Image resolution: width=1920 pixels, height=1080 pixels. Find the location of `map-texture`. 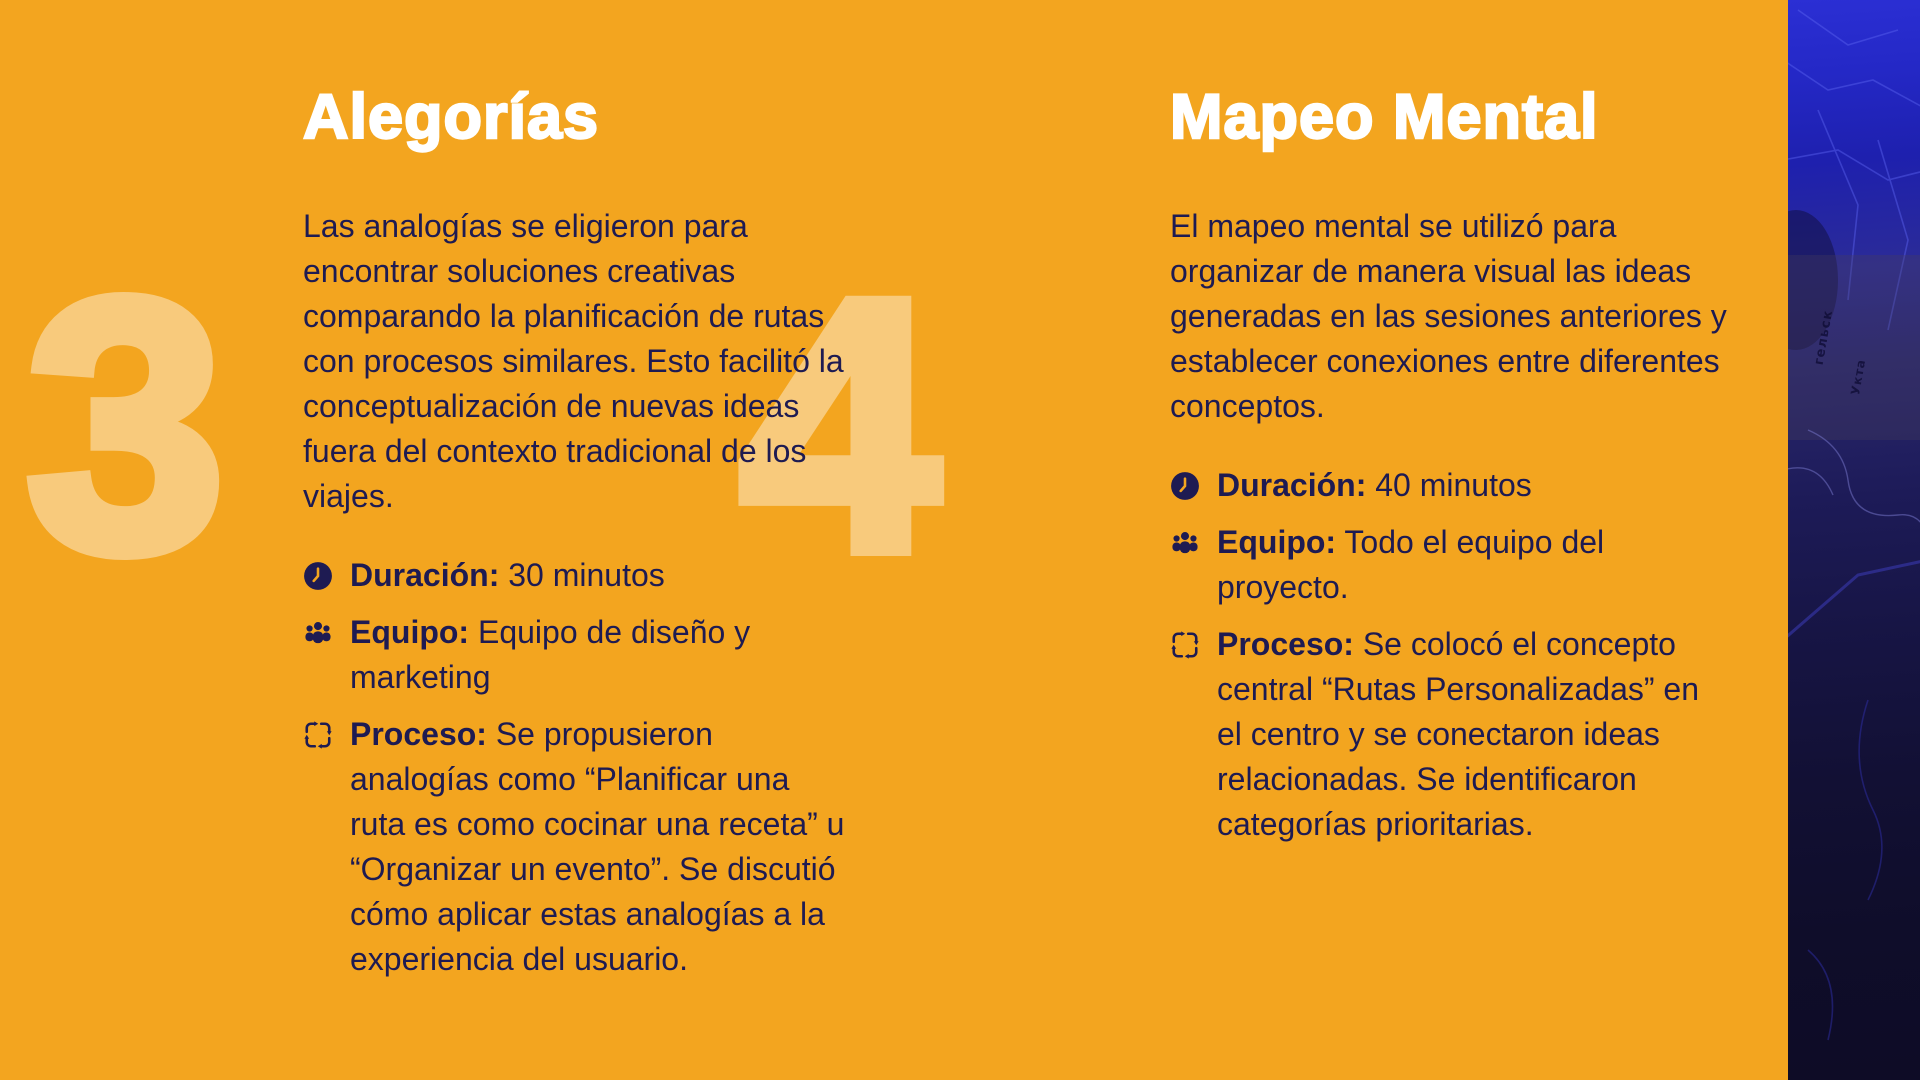

map-texture is located at coordinates (1854, 525).